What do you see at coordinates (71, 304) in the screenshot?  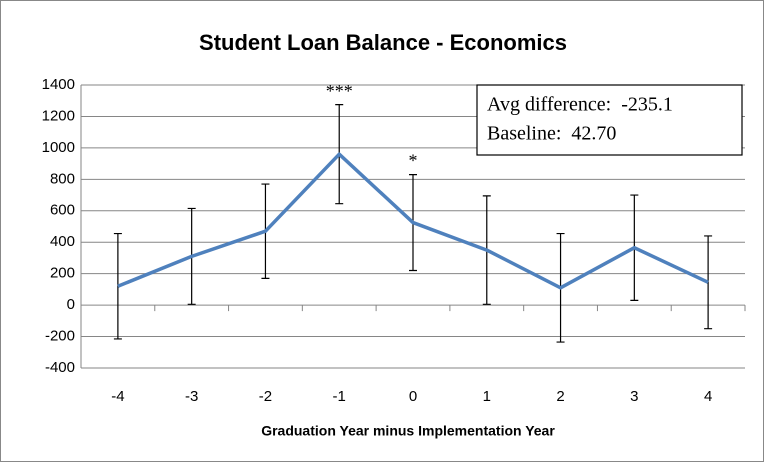 I see `y-tick-label: 0` at bounding box center [71, 304].